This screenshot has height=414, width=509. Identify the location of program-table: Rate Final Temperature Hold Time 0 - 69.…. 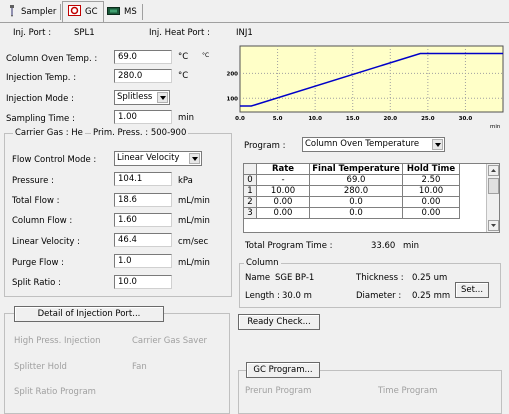
(351, 191).